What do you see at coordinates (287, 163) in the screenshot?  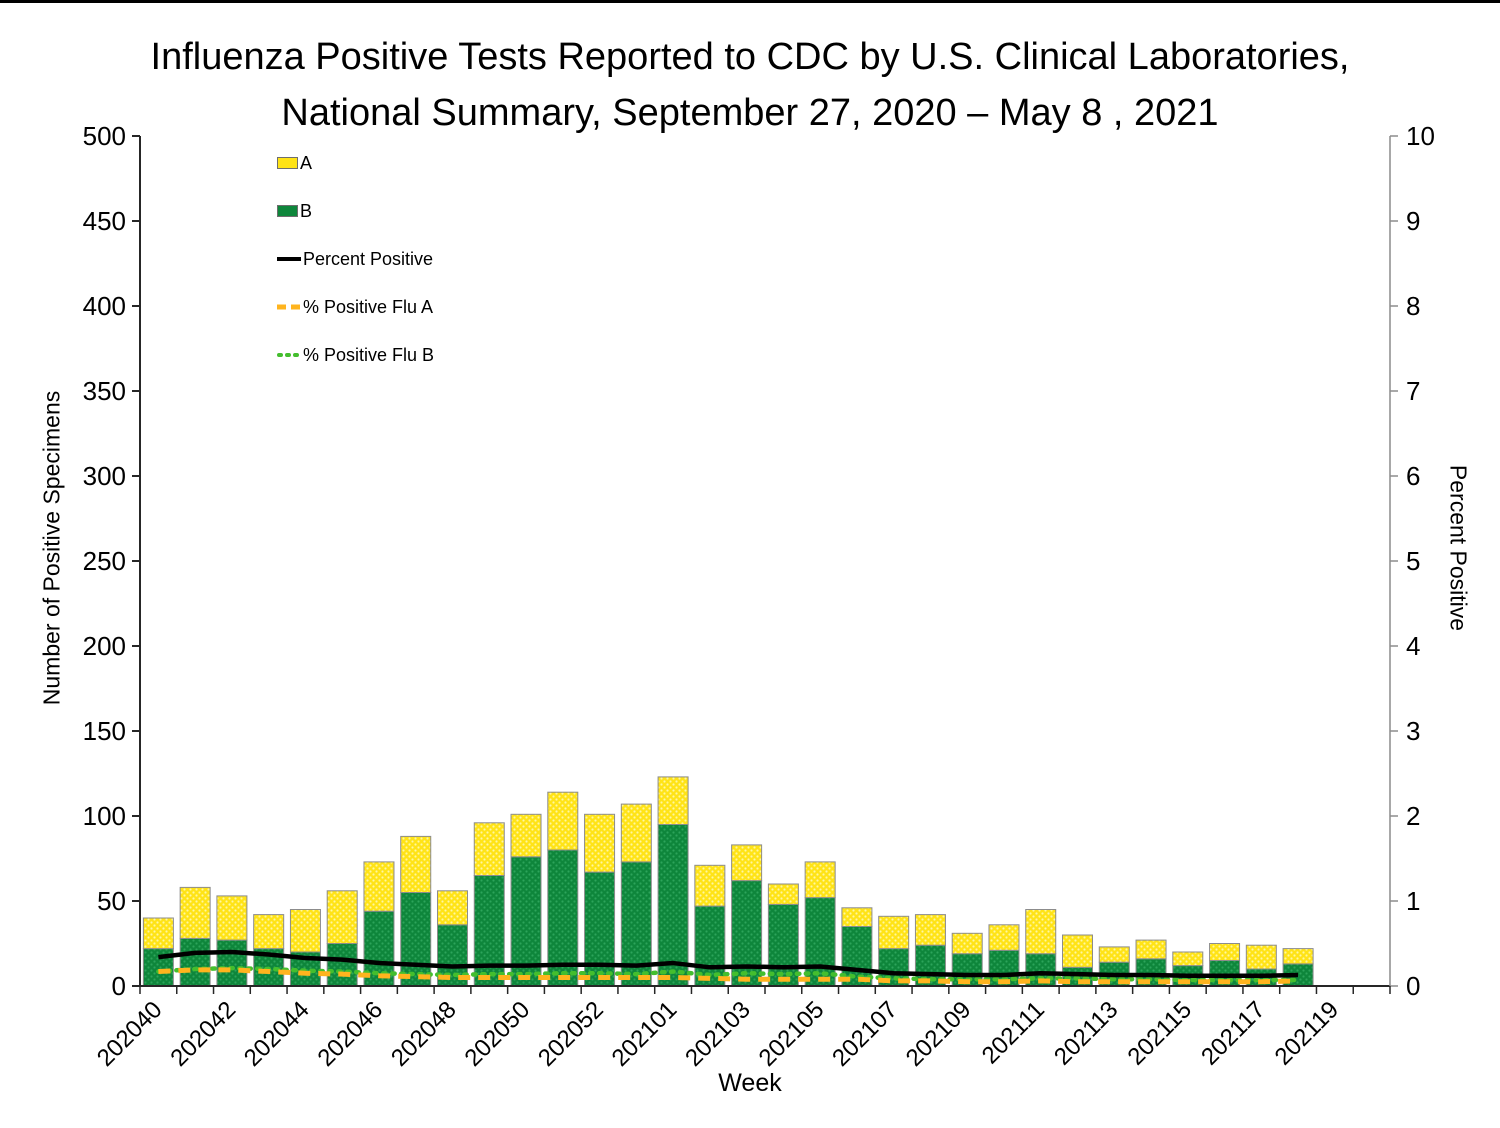 I see `legend-swatch-flu-a` at bounding box center [287, 163].